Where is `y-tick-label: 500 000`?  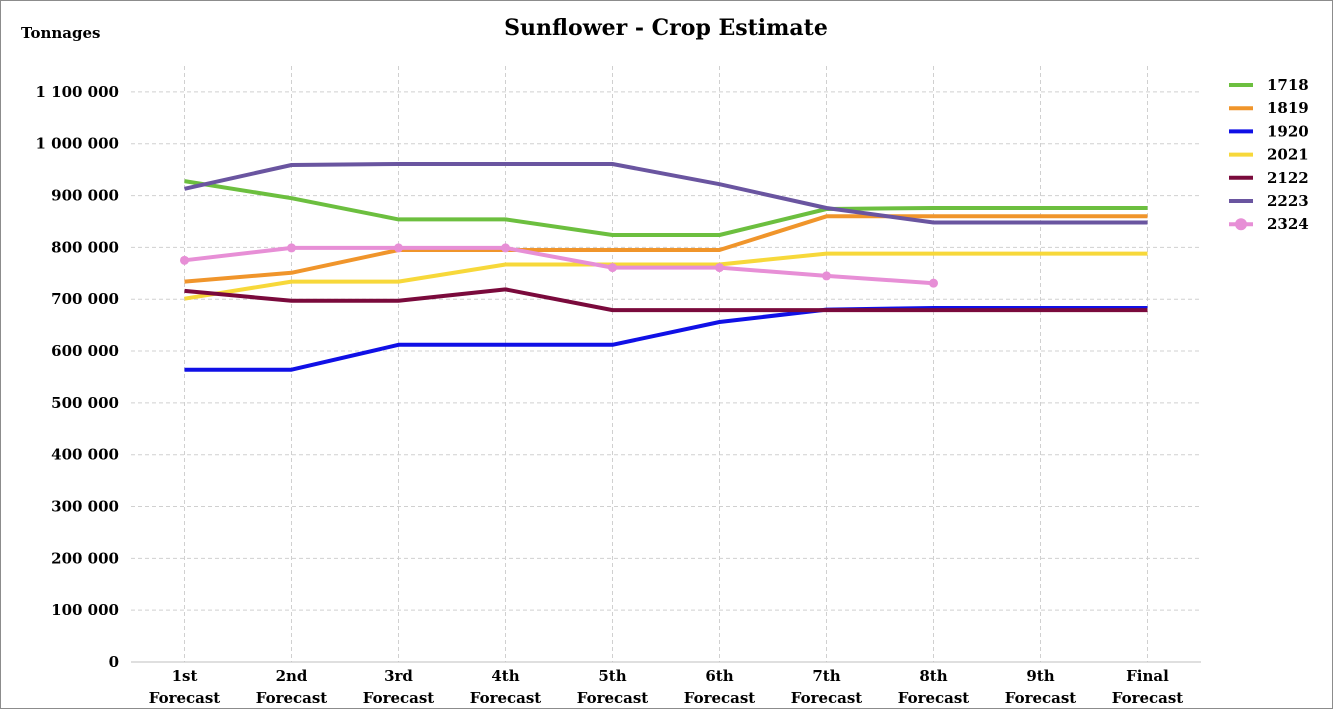
y-tick-label: 500 000 is located at coordinates (85, 403).